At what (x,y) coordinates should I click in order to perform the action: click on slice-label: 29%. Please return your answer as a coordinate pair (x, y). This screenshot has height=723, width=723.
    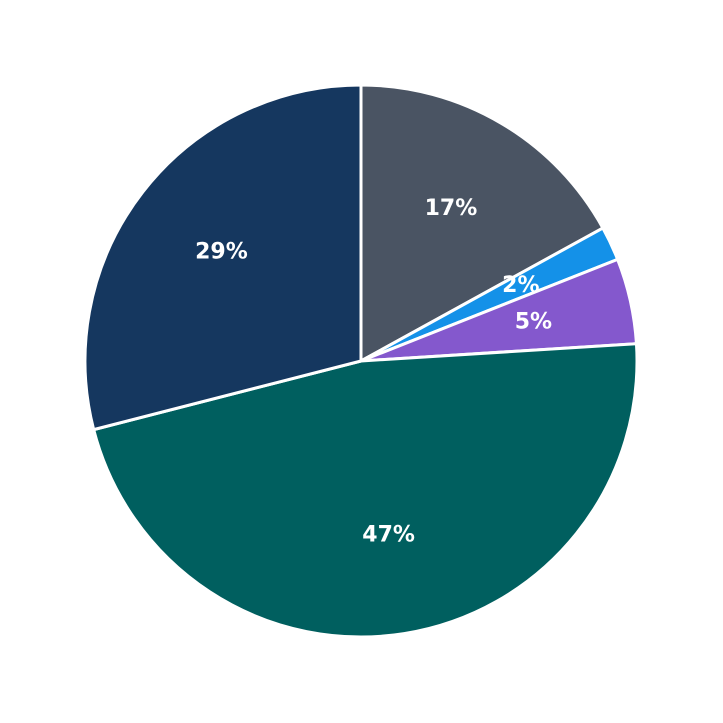
    Looking at the image, I should click on (221, 252).